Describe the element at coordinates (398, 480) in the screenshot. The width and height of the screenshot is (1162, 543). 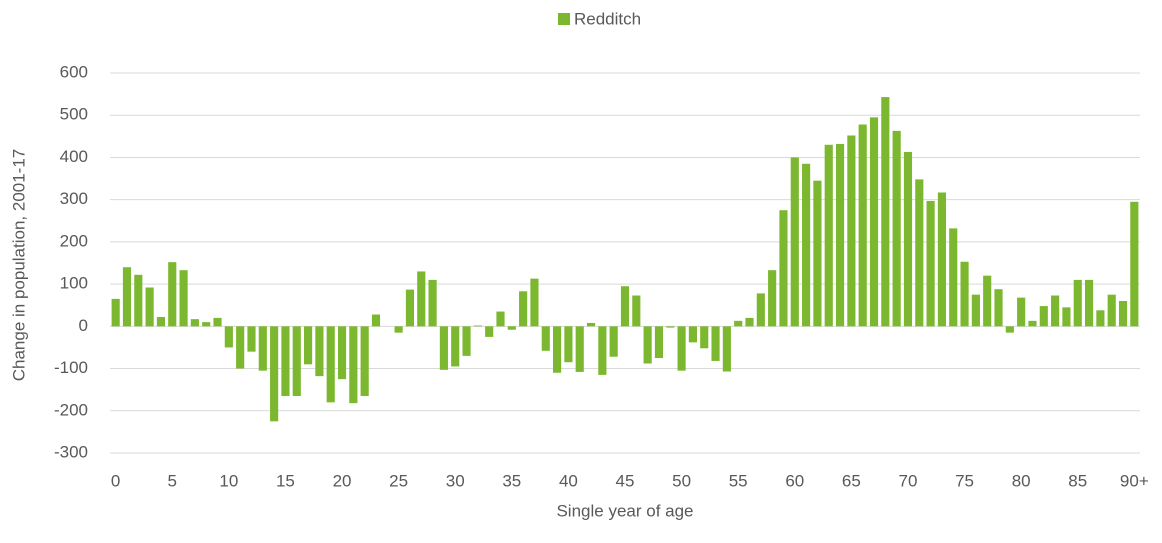
I see `x-tick-label: 25` at that location.